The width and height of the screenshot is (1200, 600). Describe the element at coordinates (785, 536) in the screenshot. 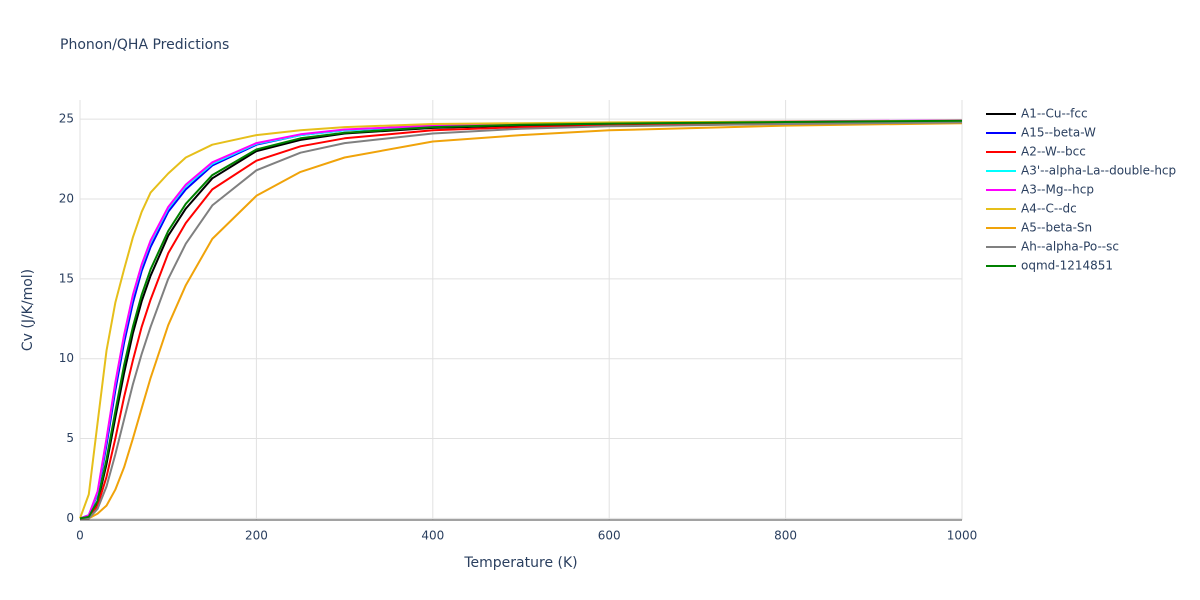

I see `x-tick-label: 800` at that location.